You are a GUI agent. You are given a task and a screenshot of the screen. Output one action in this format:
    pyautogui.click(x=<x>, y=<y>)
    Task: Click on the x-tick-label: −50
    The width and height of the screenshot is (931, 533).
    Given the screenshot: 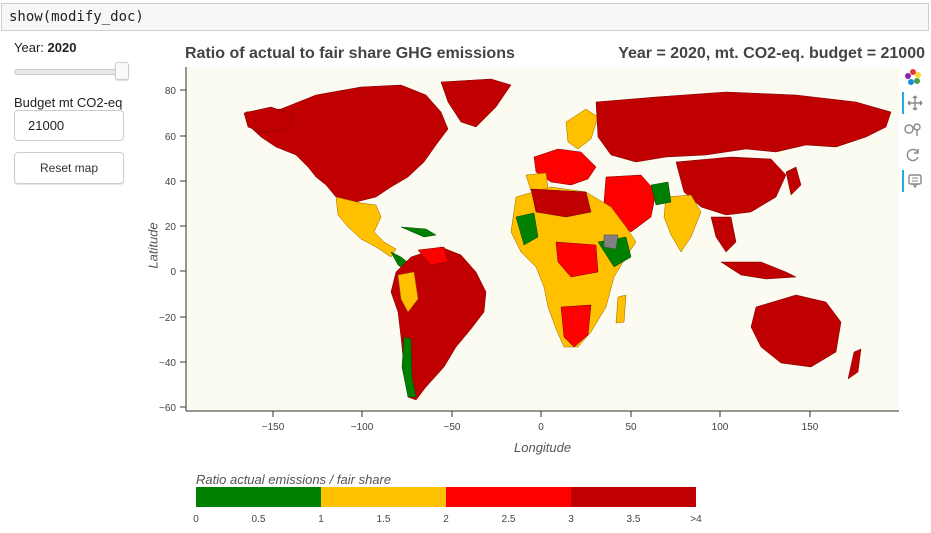 What is the action you would take?
    pyautogui.click(x=452, y=427)
    